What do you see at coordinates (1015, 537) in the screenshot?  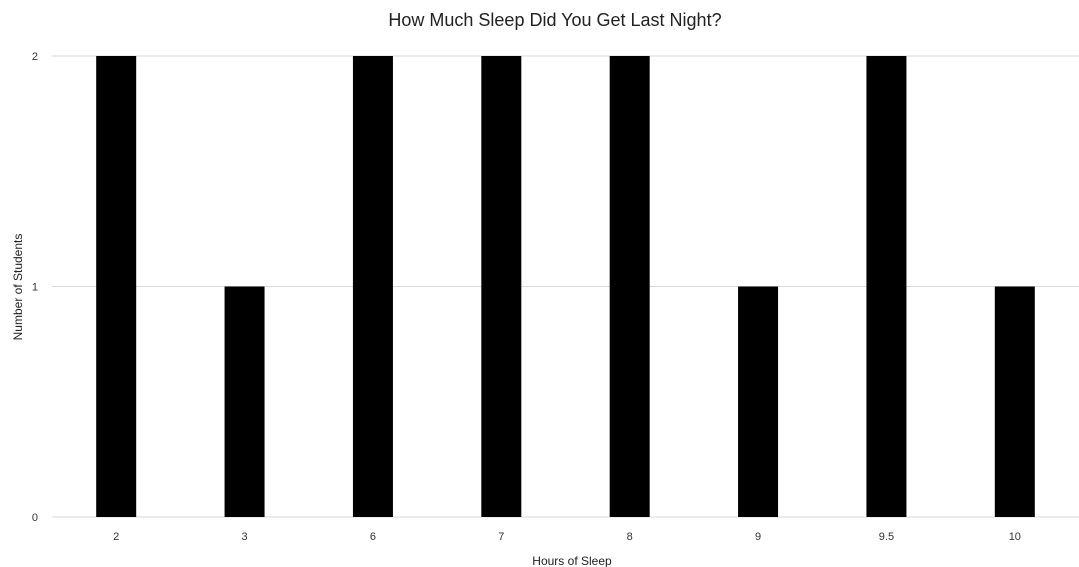 I see `x-tick-label: 10` at bounding box center [1015, 537].